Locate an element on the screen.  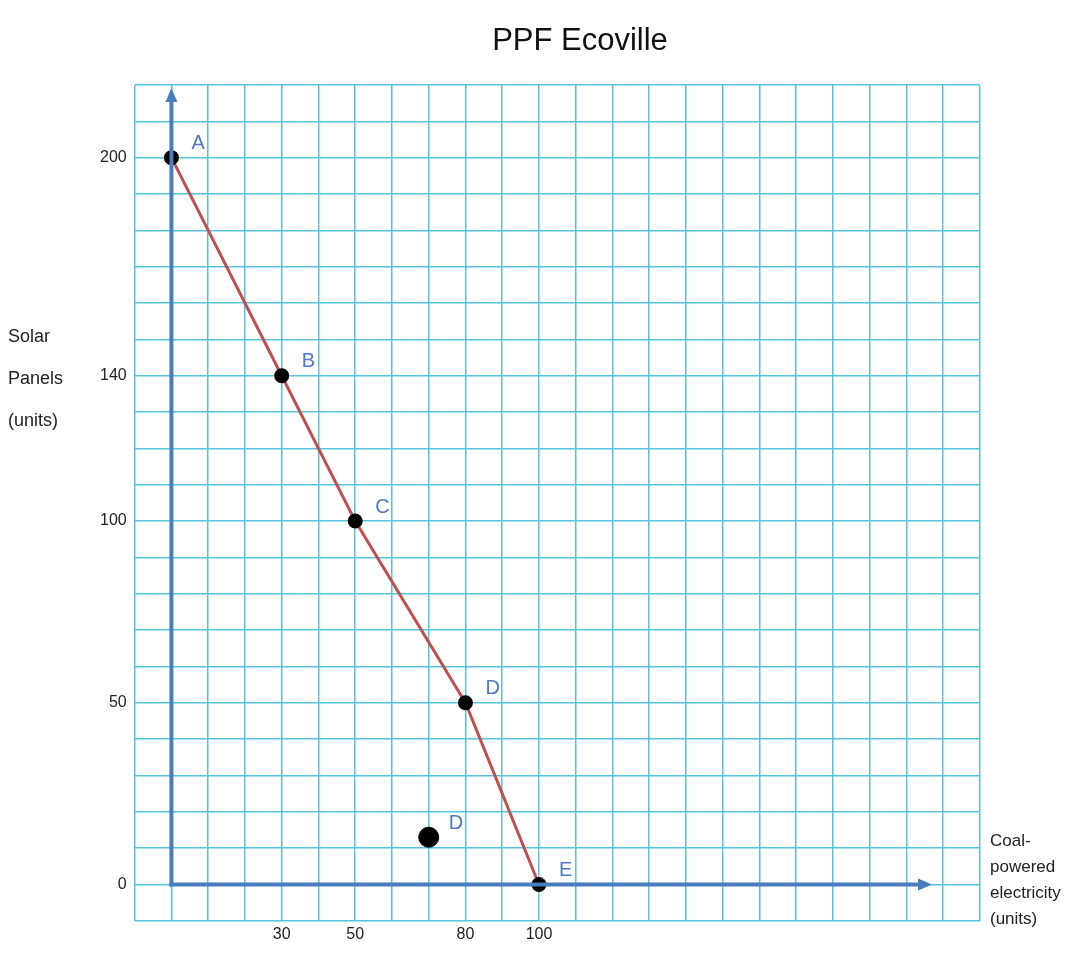
x-tick-label: 30 is located at coordinates (281, 933).